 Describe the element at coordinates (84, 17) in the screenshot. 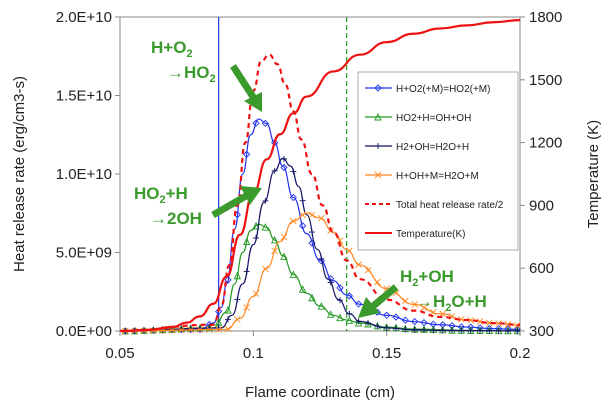

I see `y-left-tick-label: 2.0E+10` at that location.